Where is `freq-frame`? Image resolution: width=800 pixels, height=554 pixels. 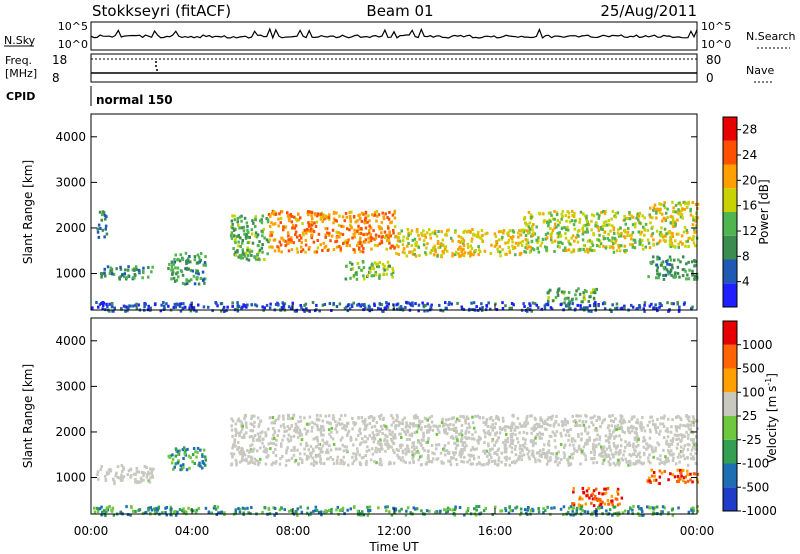 freq-frame is located at coordinates (394, 68).